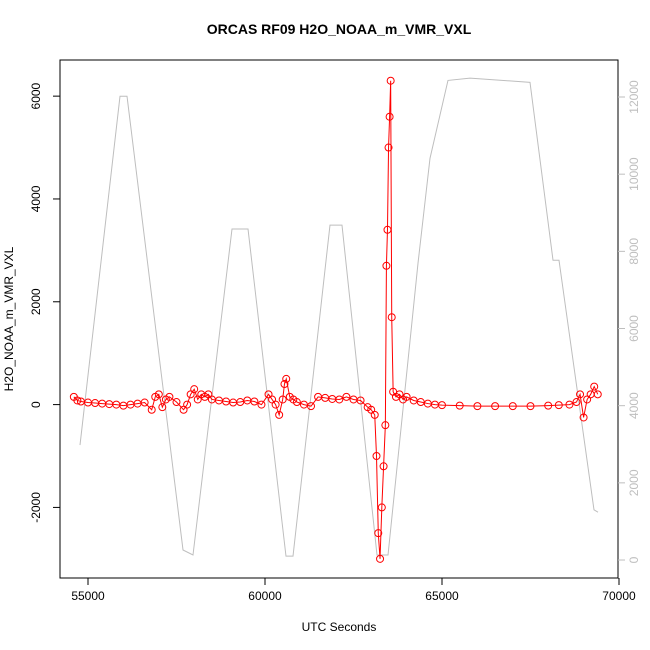 Image resolution: width=650 pixels, height=650 pixels. What do you see at coordinates (36, 95) in the screenshot?
I see `y-tick-label: 6000` at bounding box center [36, 95].